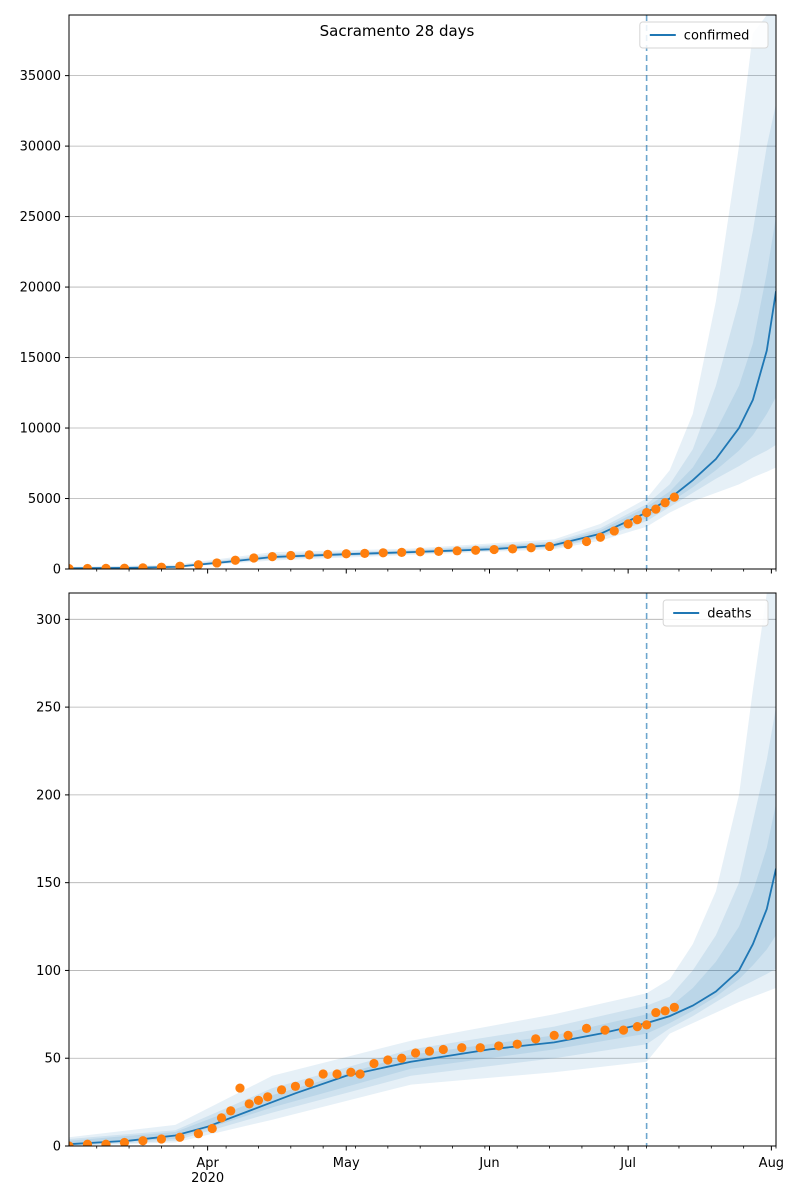  What do you see at coordinates (346, 1163) in the screenshot?
I see `x-tick-label: May` at bounding box center [346, 1163].